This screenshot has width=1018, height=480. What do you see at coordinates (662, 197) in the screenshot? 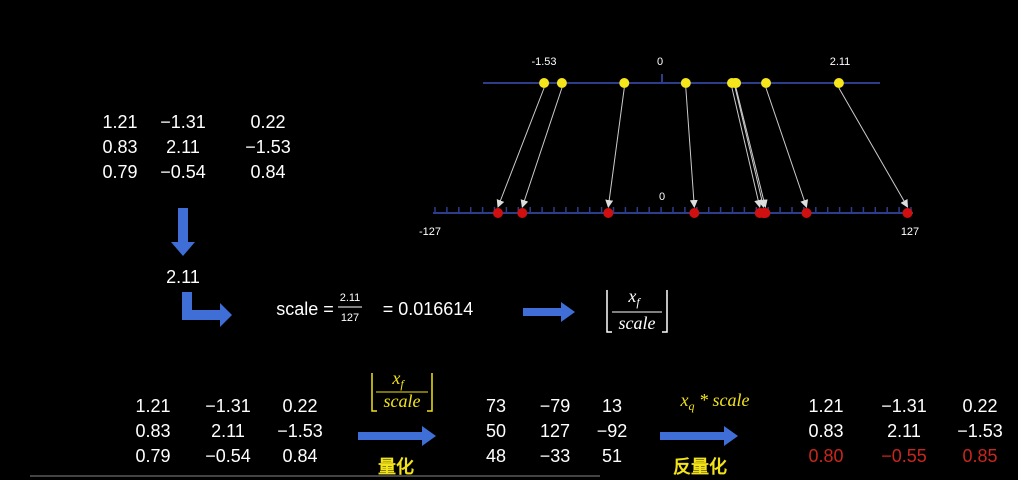
I see `int-line-label: 0` at bounding box center [662, 197].